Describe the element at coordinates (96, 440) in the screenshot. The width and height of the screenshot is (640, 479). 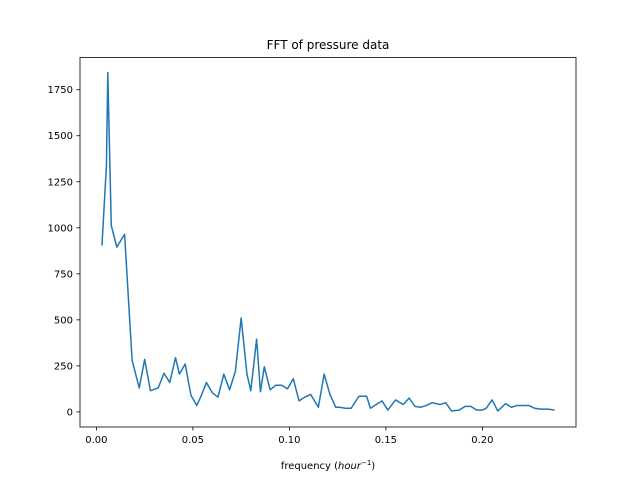
I see `x-tick-label: 0.00` at that location.